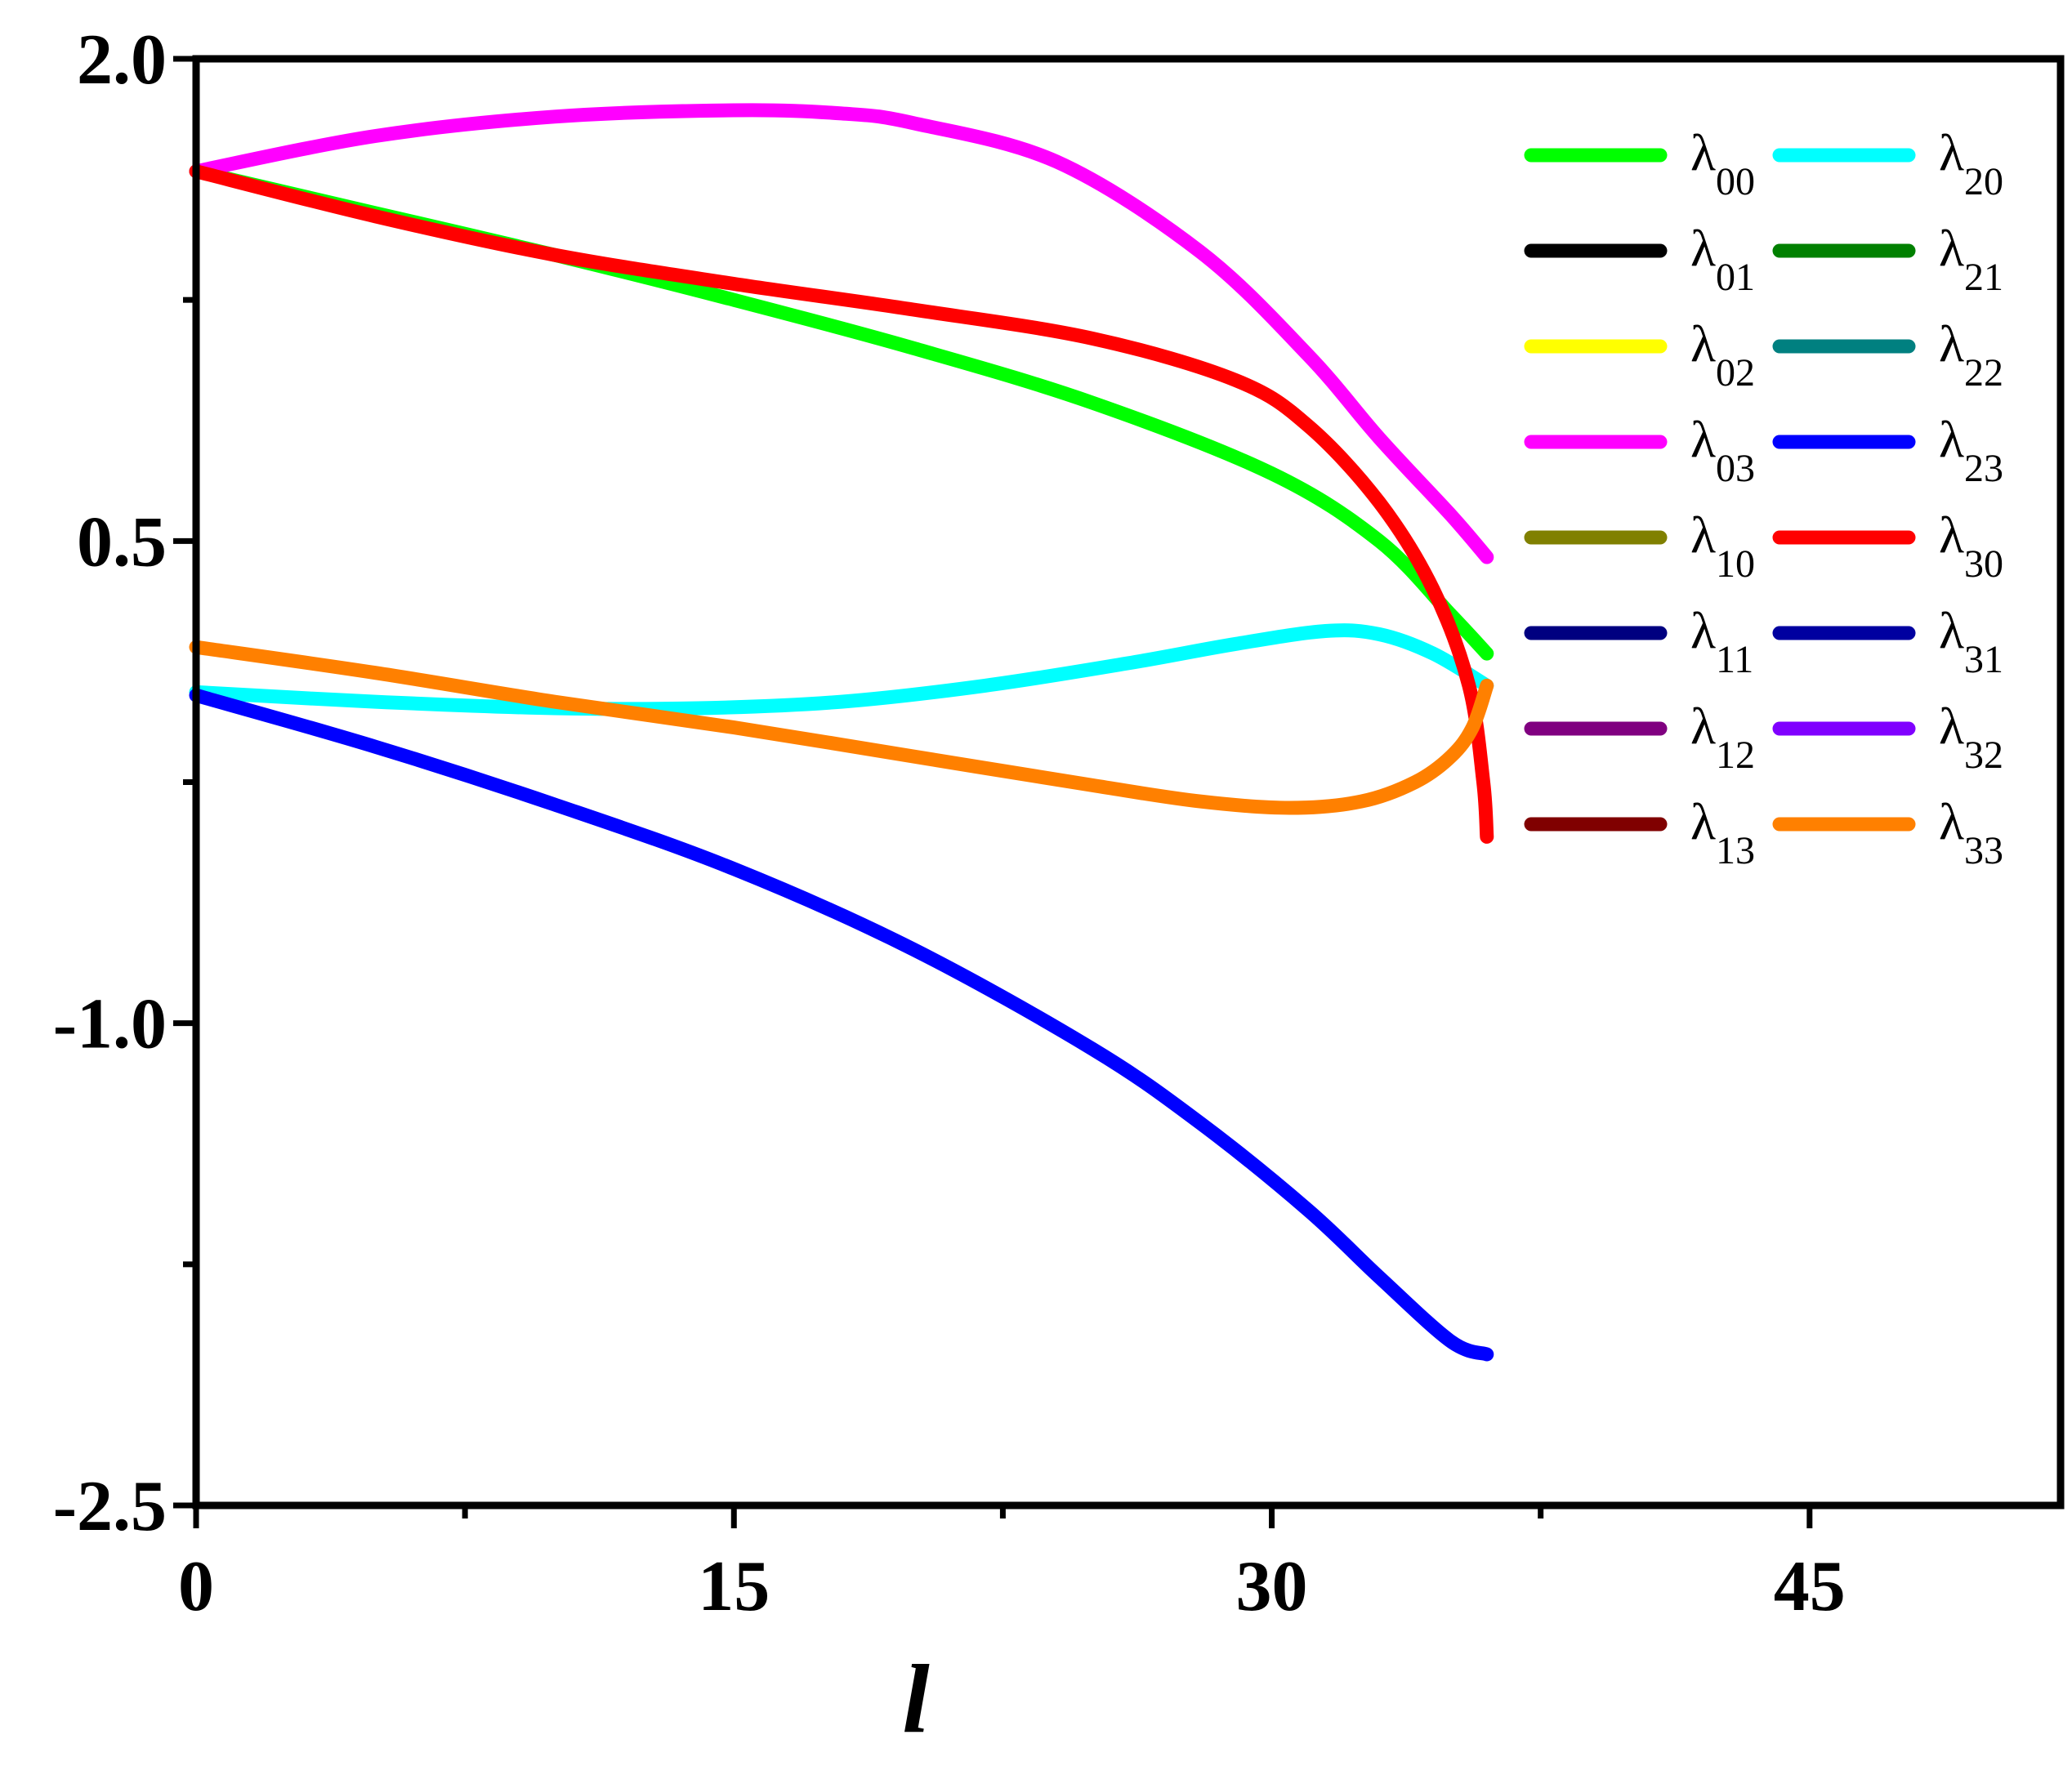  Describe the element at coordinates (1984, 564) in the screenshot. I see `legend-label-subscript: 30` at that location.